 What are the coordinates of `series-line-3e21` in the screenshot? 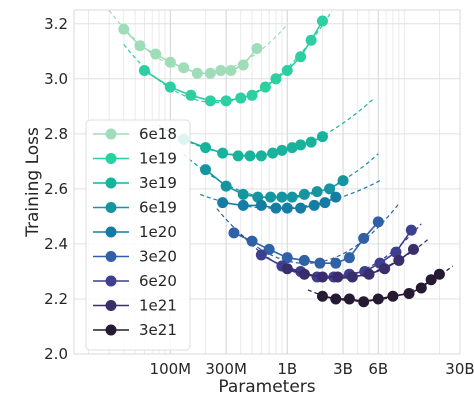 It's located at (381, 288).